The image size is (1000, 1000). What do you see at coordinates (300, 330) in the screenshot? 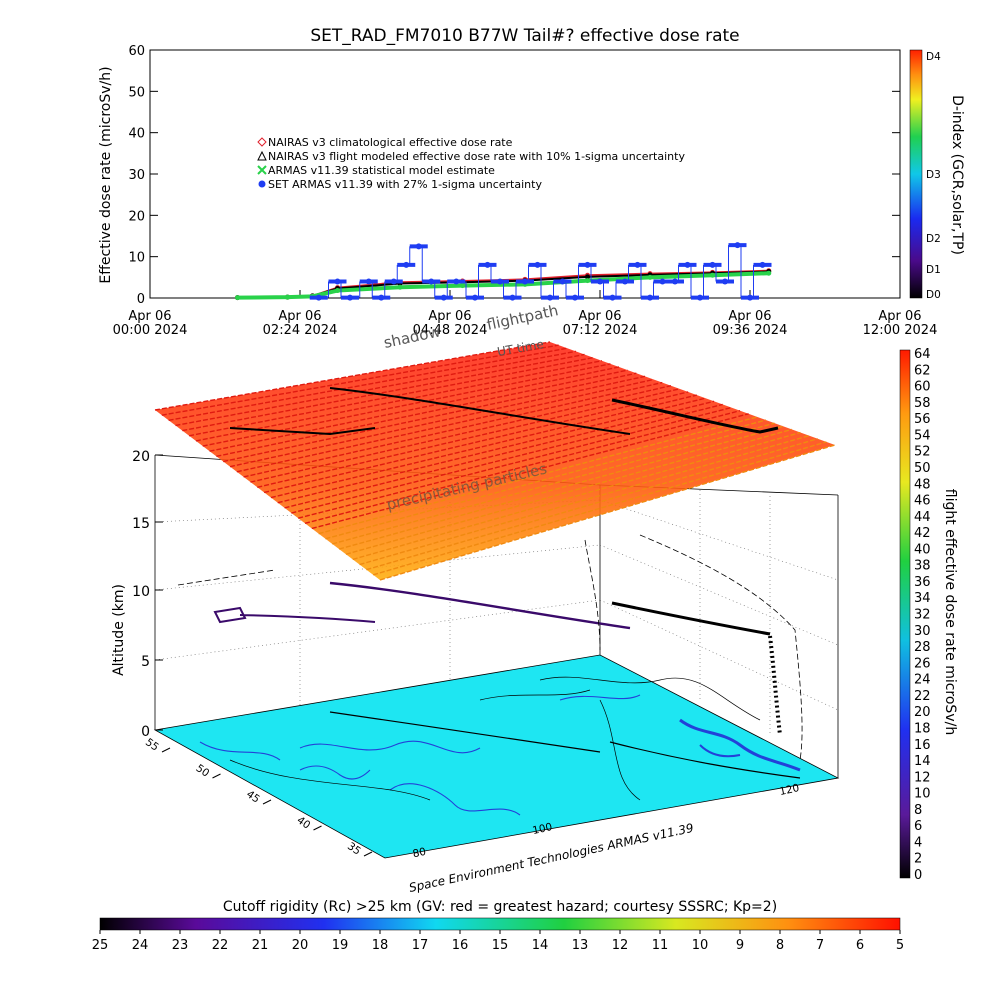
I see `x-tick-label-time: 02:24 2024` at bounding box center [300, 330].